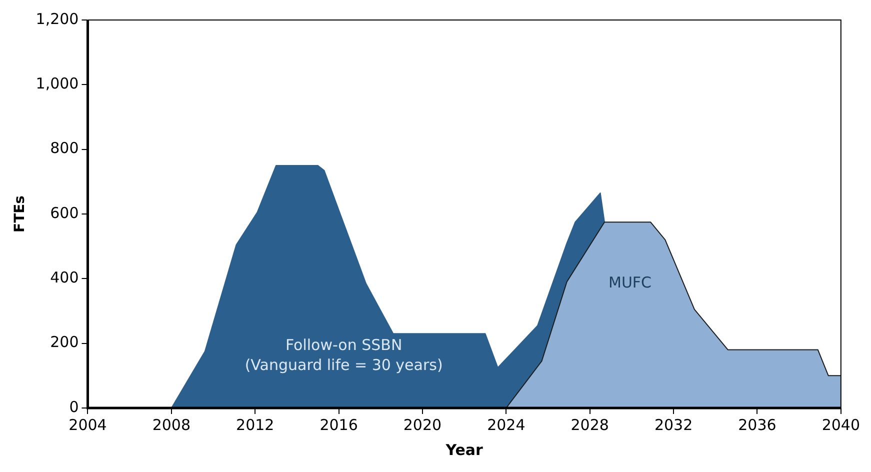 The image size is (871, 472). What do you see at coordinates (343, 345) in the screenshot?
I see `series-label: Follow-on SSBN` at bounding box center [343, 345].